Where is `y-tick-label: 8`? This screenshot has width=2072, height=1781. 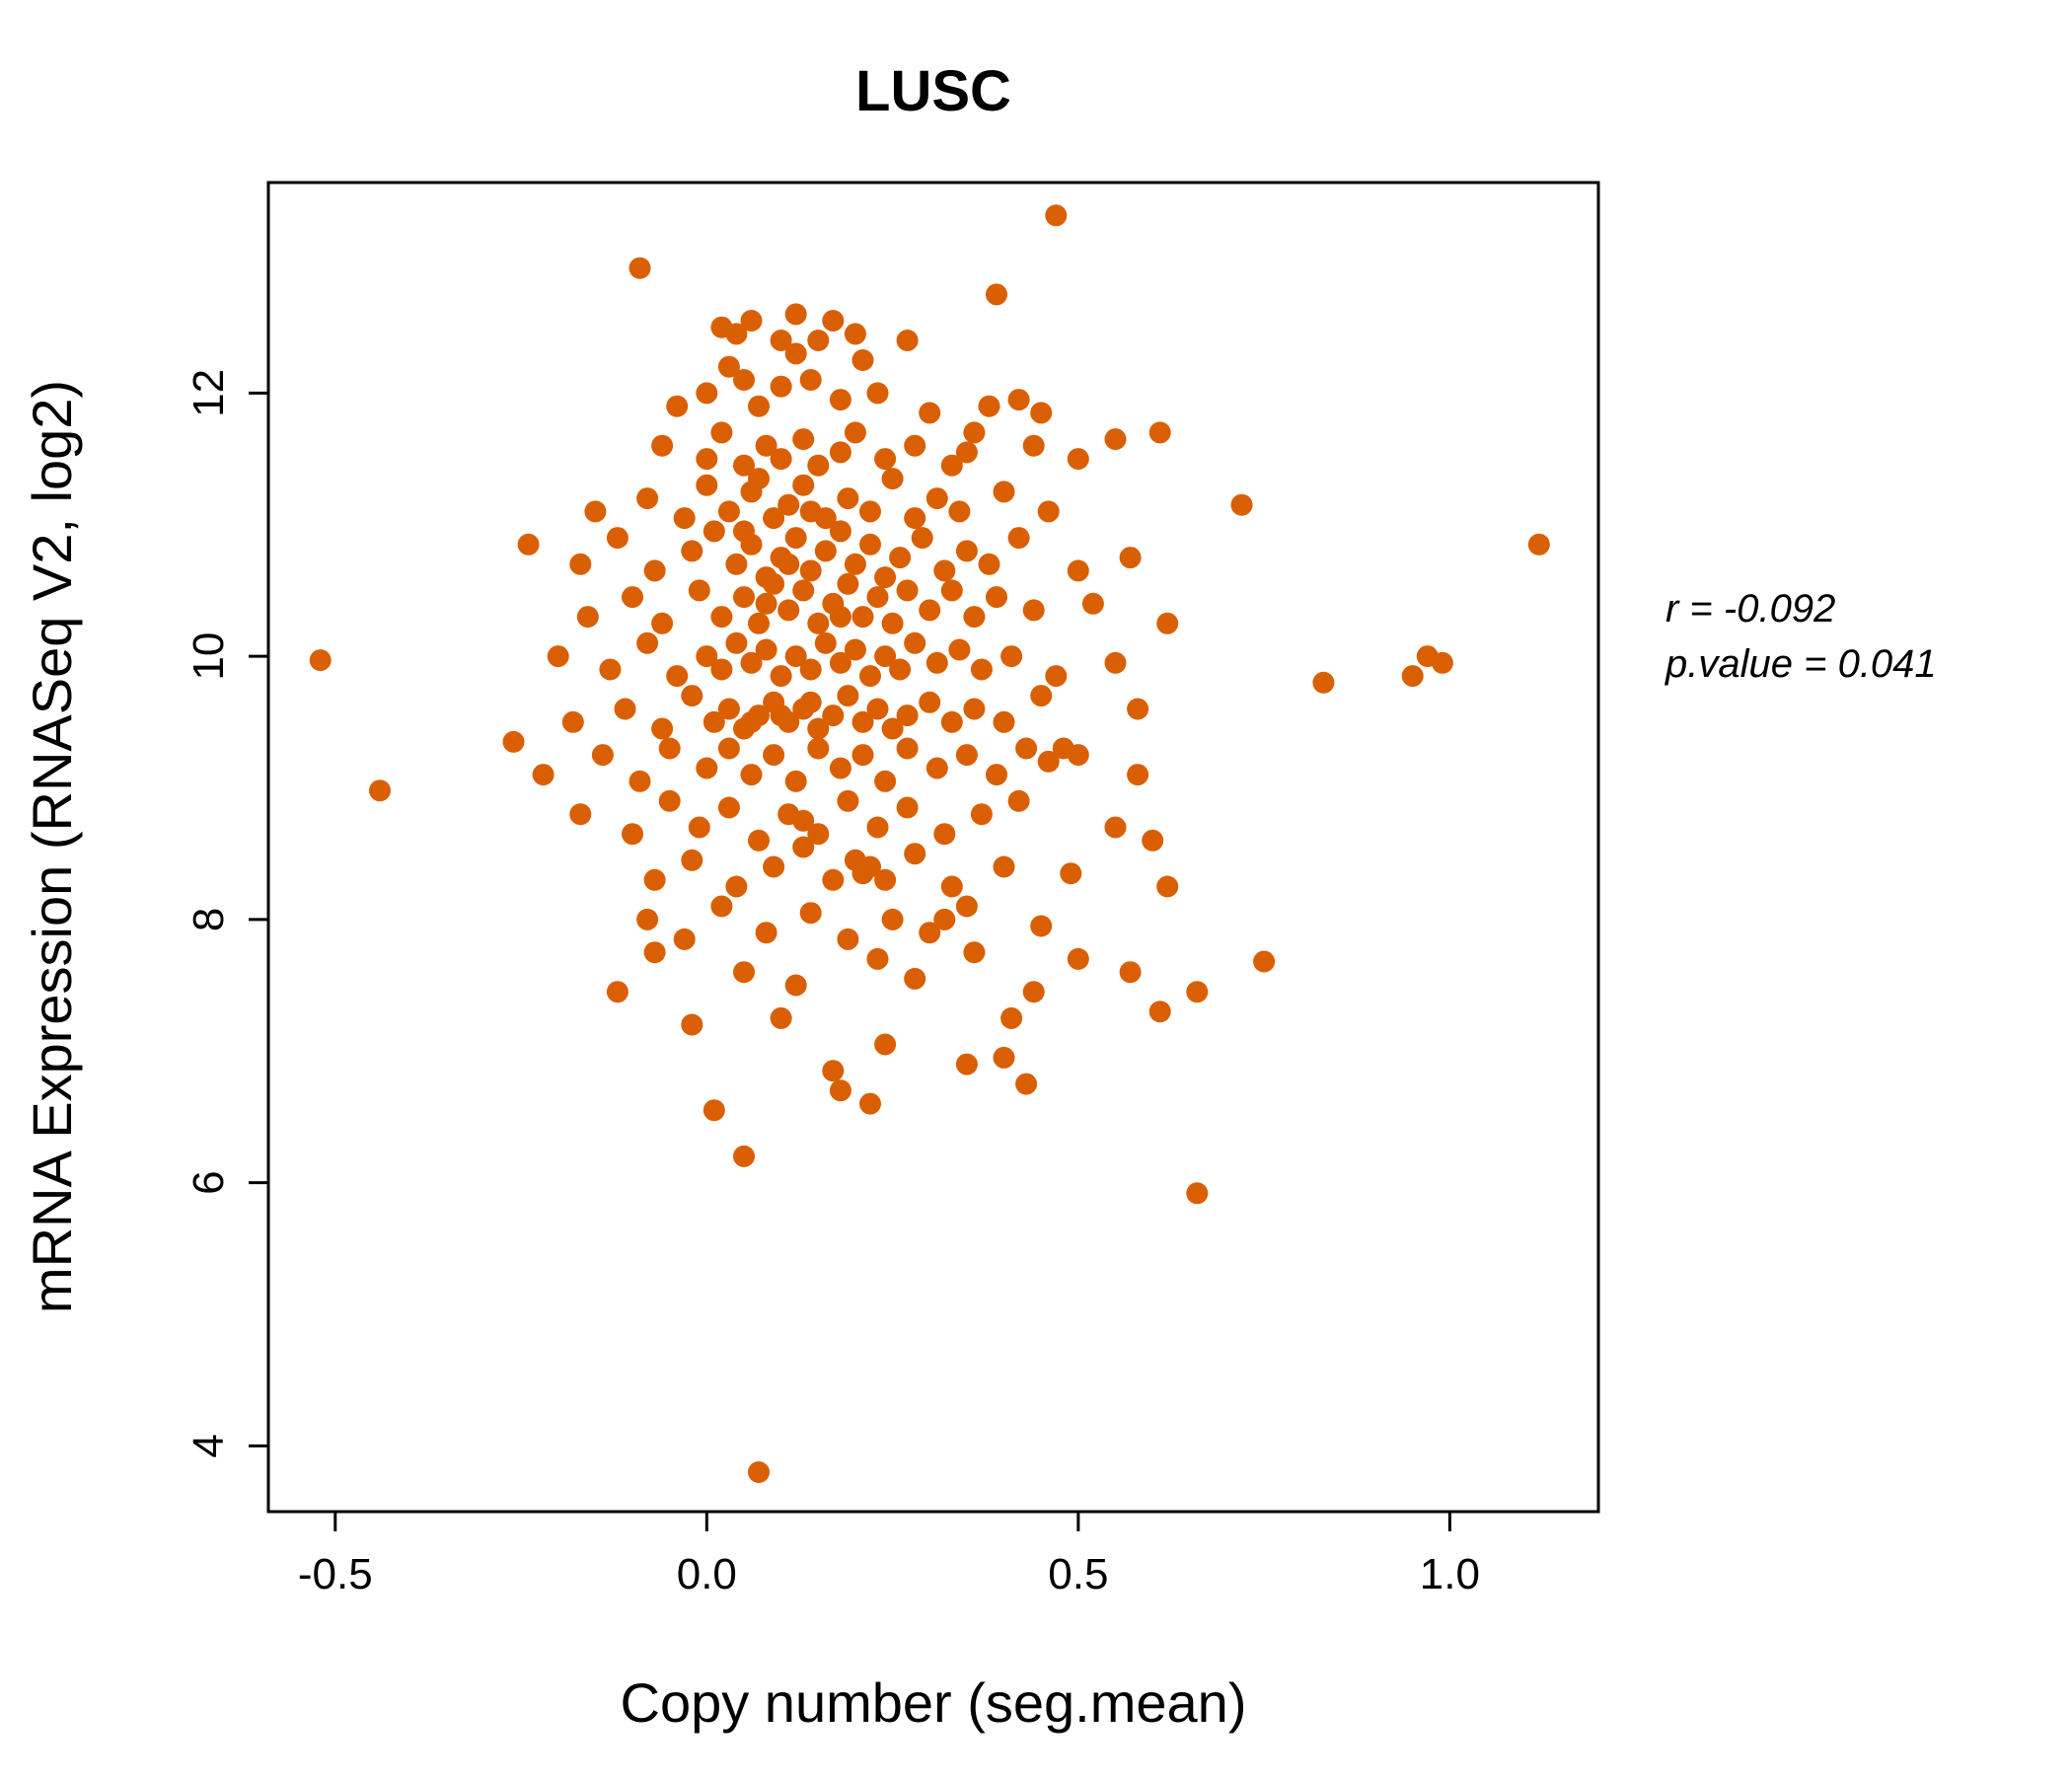
y-tick-label: 8 is located at coordinates (209, 919).